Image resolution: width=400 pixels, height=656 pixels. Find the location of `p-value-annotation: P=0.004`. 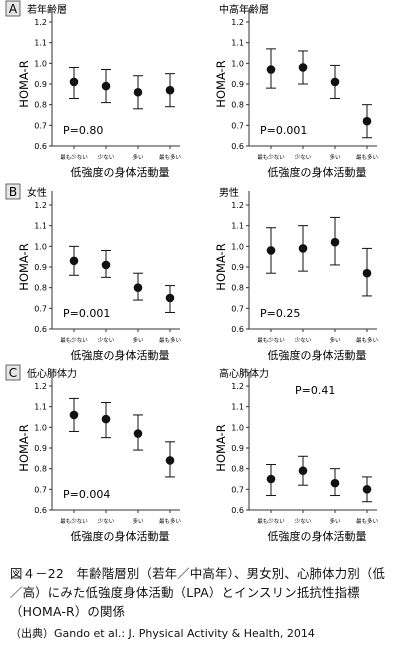

p-value-annotation: P=0.004 is located at coordinates (86, 494).